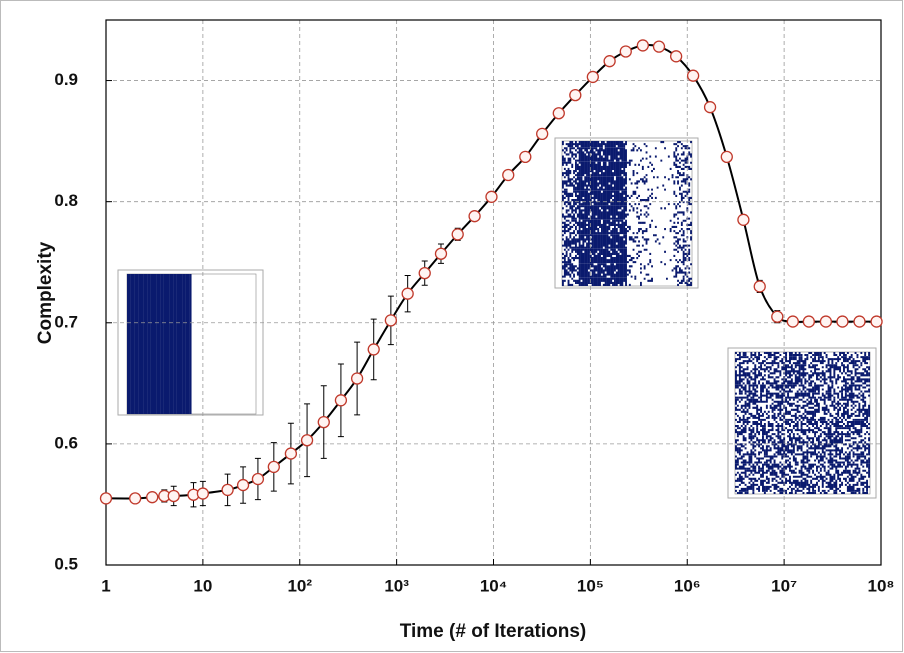  Describe the element at coordinates (784, 585) in the screenshot. I see `x-tick-label: 10⁷` at that location.